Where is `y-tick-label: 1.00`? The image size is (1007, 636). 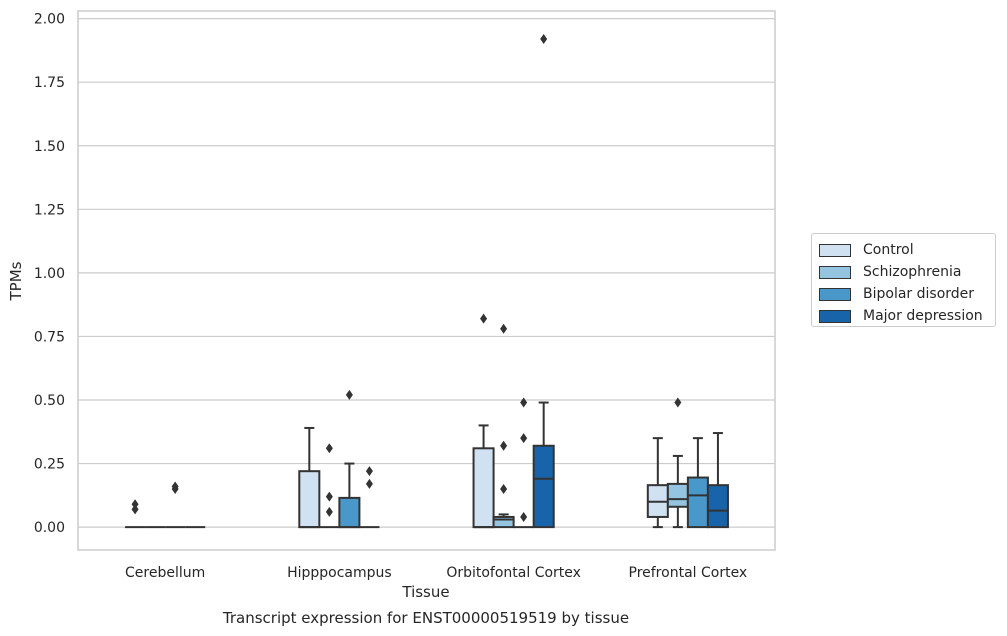
y-tick-label: 1.00 is located at coordinates (49, 274).